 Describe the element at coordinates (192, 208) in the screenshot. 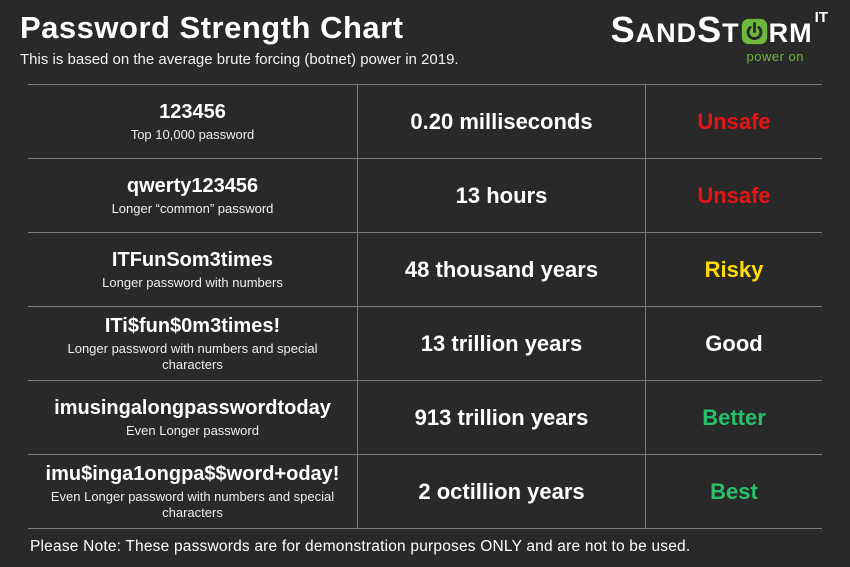

I see `password-description: Longer “common” password` at that location.